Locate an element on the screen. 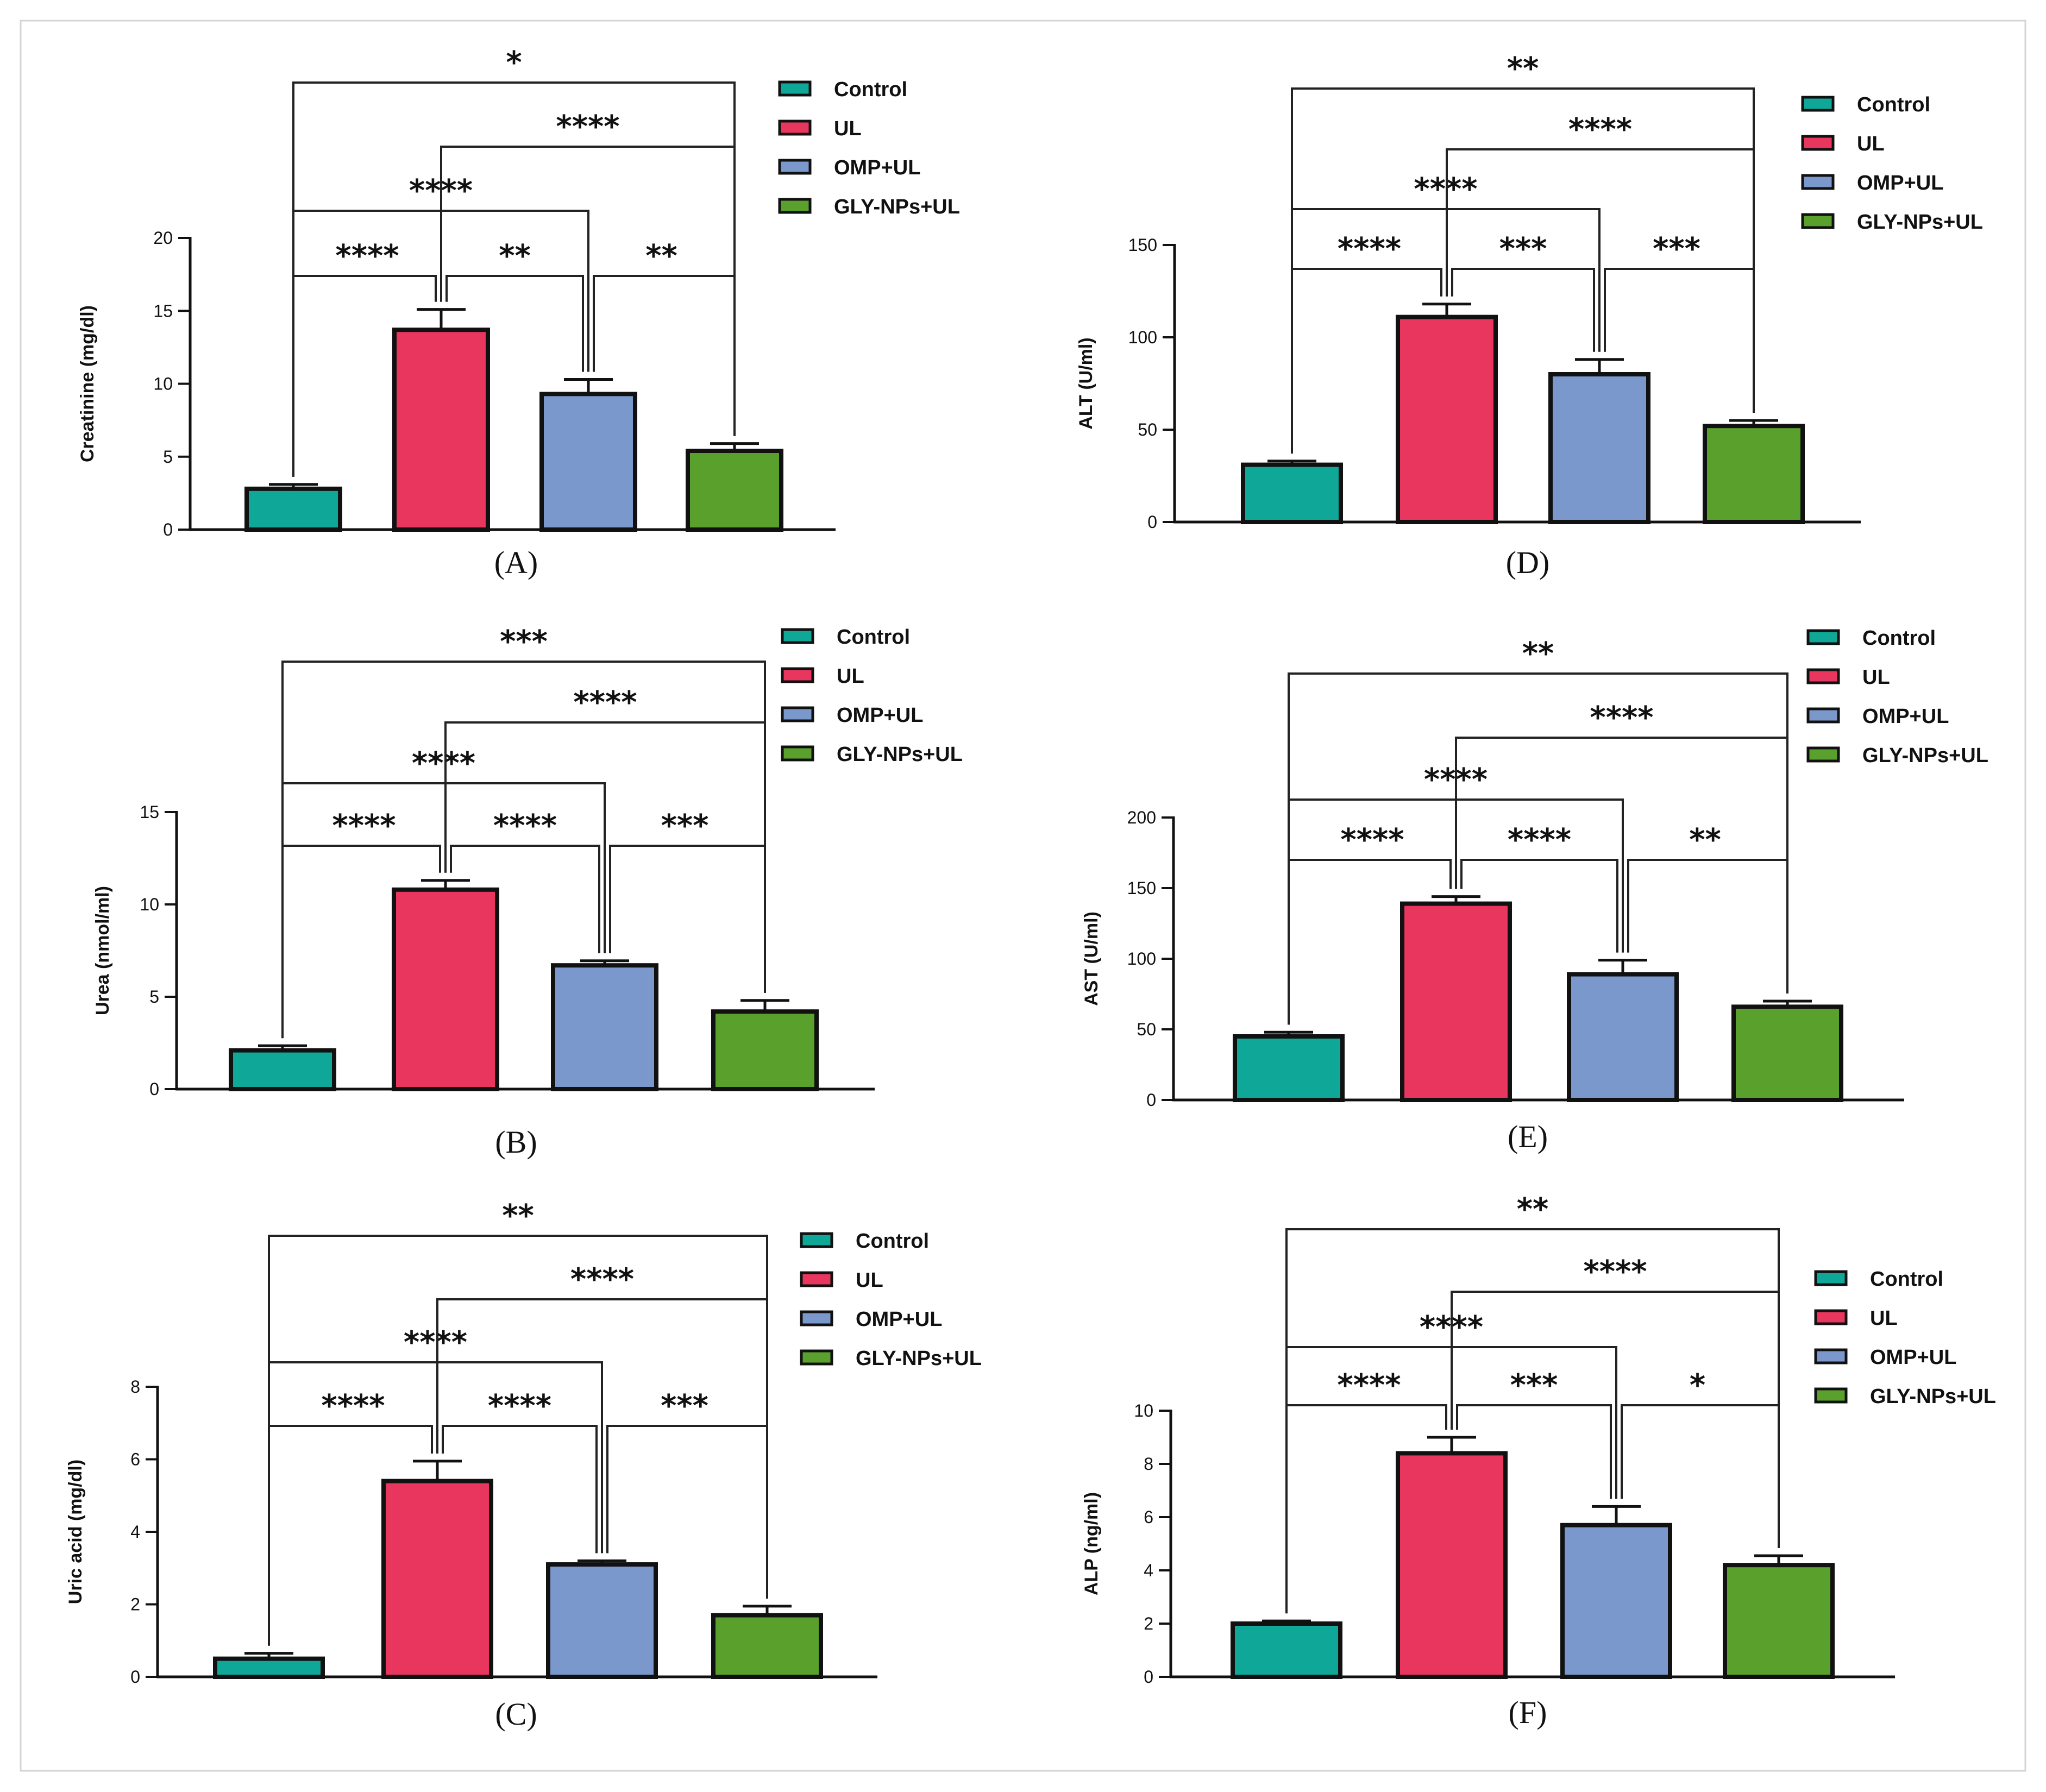 The height and width of the screenshot is (1792, 2046). y-axis-label: ALT (U/ml) is located at coordinates (1086, 383).